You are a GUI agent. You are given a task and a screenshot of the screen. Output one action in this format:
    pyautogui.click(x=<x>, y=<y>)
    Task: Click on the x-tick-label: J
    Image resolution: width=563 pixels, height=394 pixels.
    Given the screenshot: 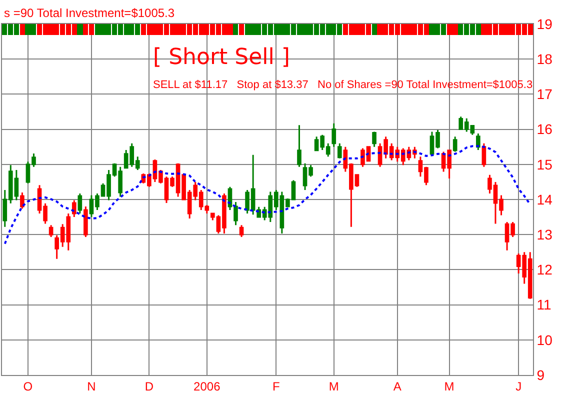 What is the action you would take?
    pyautogui.click(x=519, y=386)
    